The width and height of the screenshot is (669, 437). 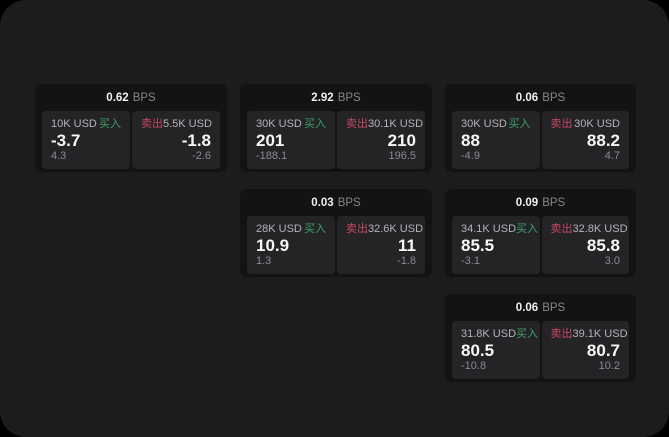 I want to click on sell-delta: 10.2, so click(x=609, y=366).